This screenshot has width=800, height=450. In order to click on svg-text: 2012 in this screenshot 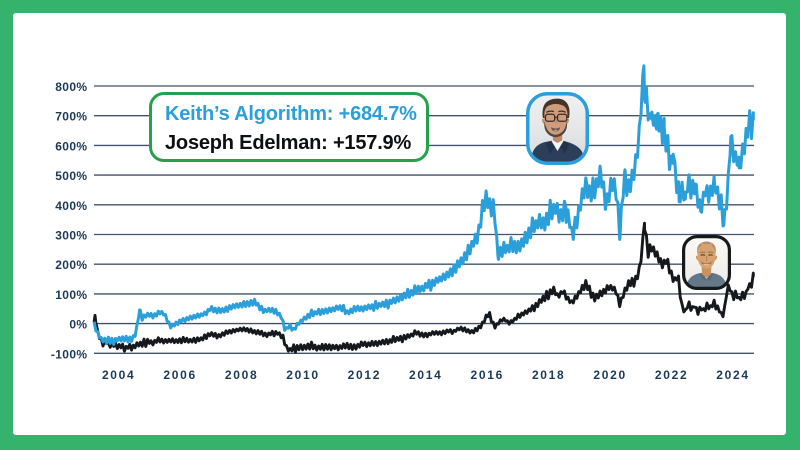, I will do `click(365, 375)`.